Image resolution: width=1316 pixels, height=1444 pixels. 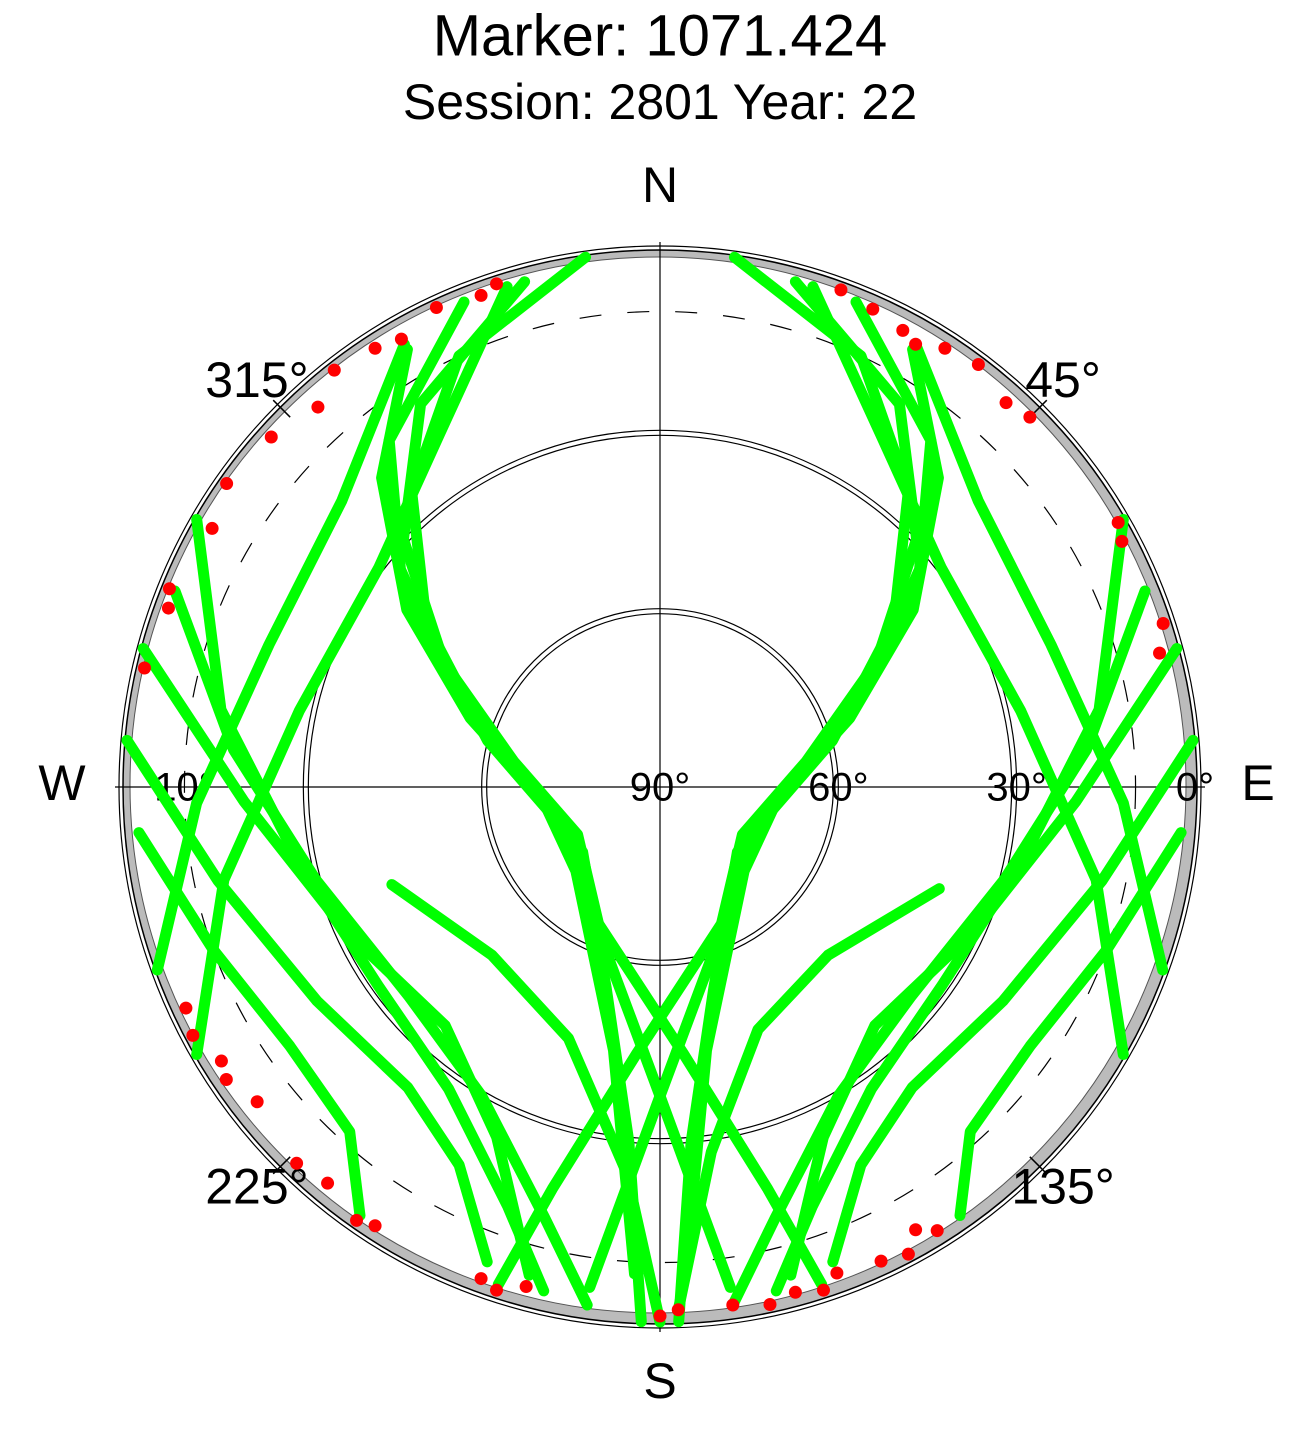 I want to click on direction-label: S, so click(x=659, y=1381).